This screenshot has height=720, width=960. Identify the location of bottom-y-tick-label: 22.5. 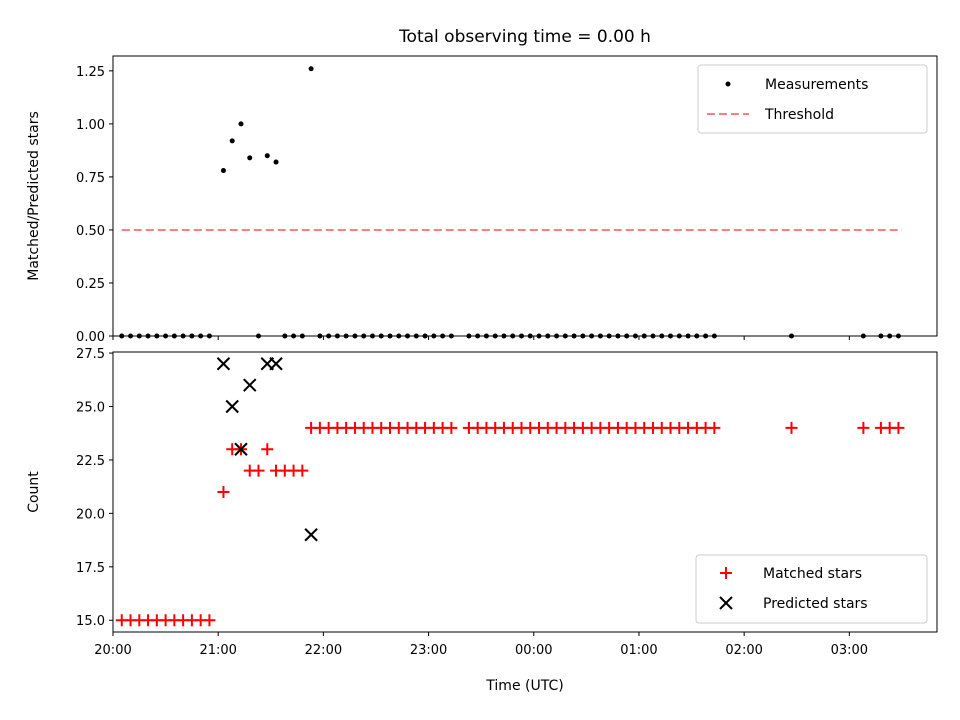
(90, 461).